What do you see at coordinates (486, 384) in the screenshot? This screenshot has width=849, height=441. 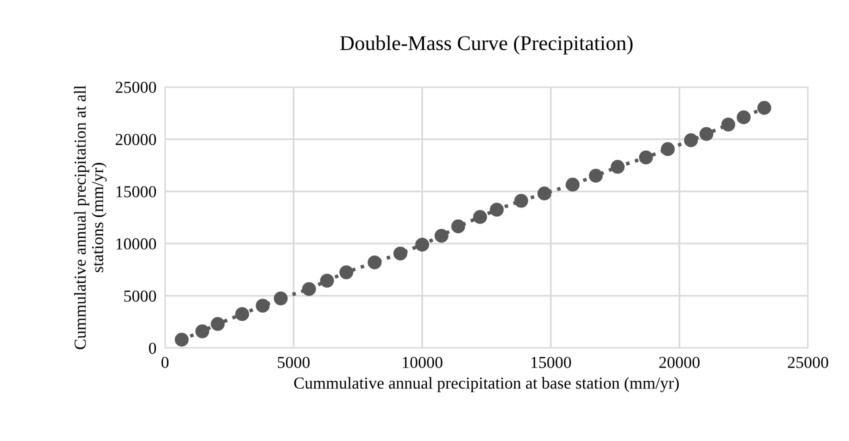 I see `x-axis-title: Cummulative annual precipitation at base station (mm/yr)` at bounding box center [486, 384].